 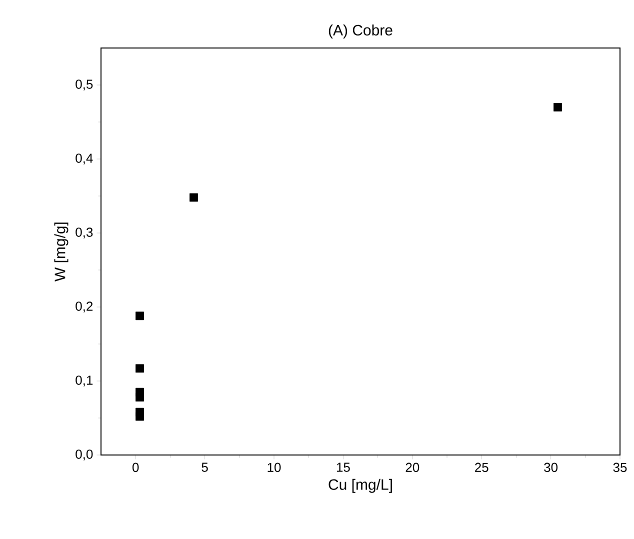 What do you see at coordinates (274, 467) in the screenshot?
I see `x-tick-label: 10` at bounding box center [274, 467].